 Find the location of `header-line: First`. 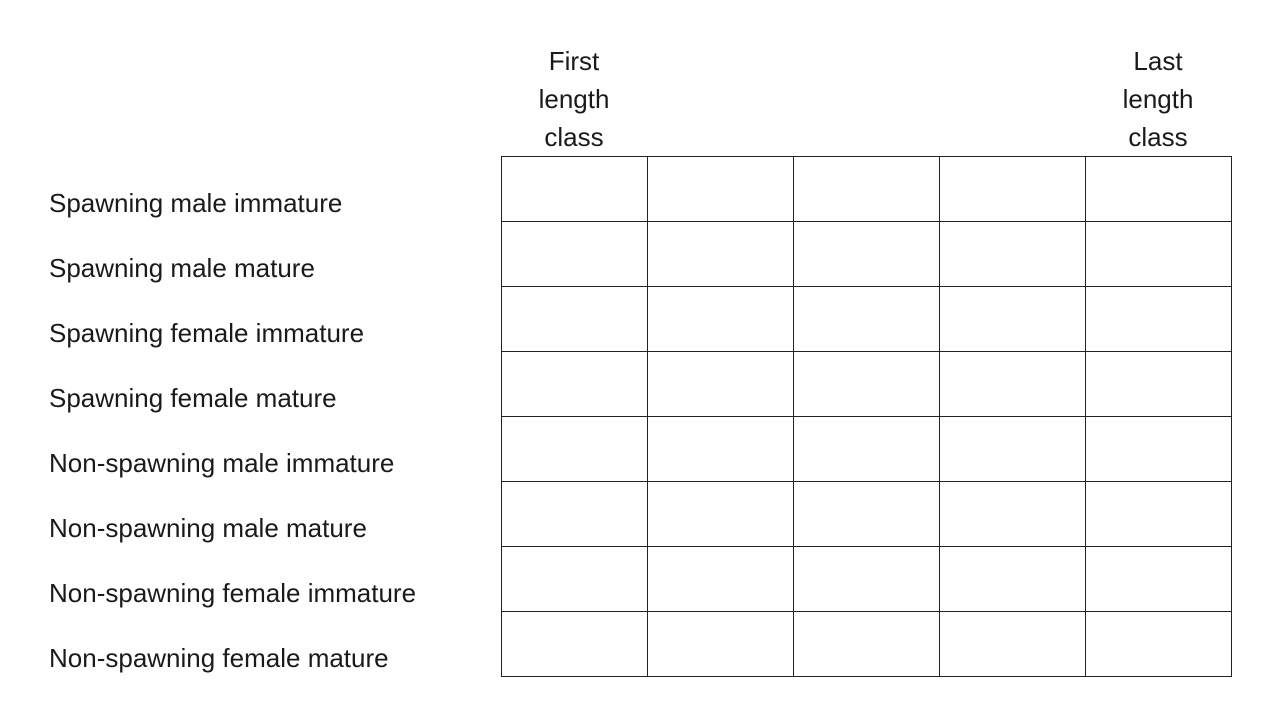

header-line: First is located at coordinates (574, 61).